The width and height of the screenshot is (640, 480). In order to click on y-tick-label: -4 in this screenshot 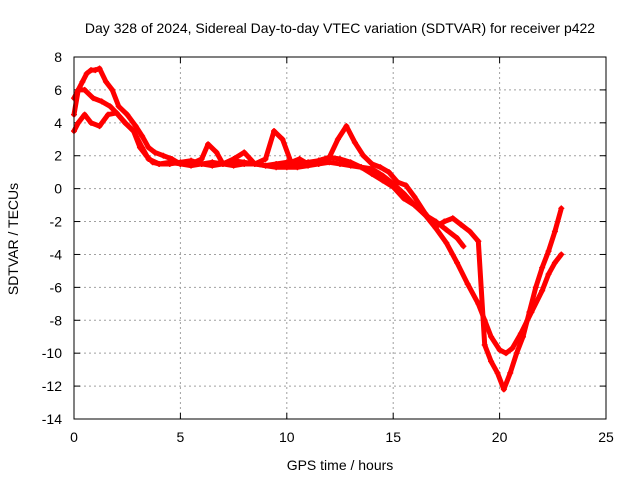, I will do `click(56, 254)`.